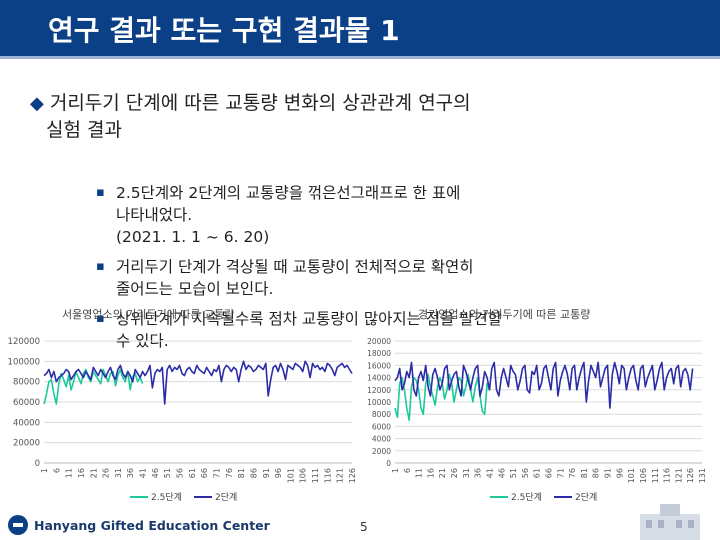 Image resolution: width=720 pixels, height=540 pixels. What do you see at coordinates (381, 439) in the screenshot?
I see `y-tick-label: 4000` at bounding box center [381, 439].